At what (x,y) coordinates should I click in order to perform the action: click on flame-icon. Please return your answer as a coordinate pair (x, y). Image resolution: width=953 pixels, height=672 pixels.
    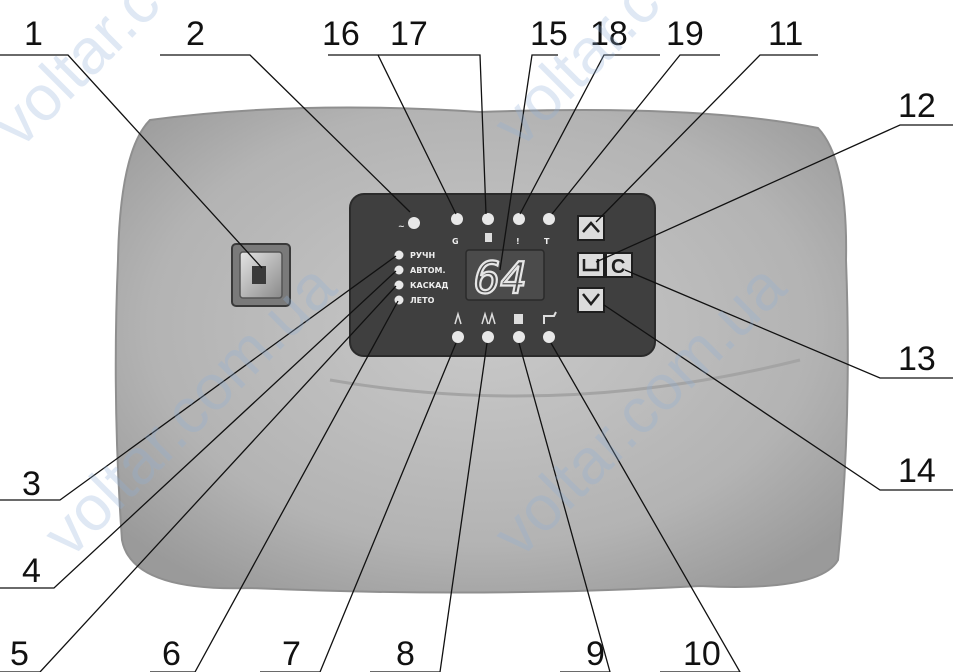
    Looking at the image, I should click on (488, 237).